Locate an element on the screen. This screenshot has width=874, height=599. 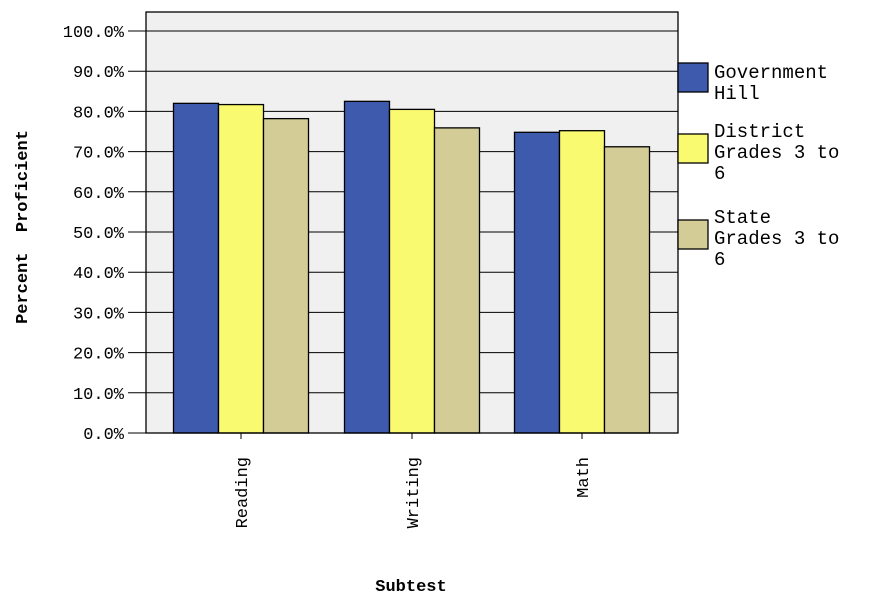
y-tick-label: 0.0% is located at coordinates (104, 435).